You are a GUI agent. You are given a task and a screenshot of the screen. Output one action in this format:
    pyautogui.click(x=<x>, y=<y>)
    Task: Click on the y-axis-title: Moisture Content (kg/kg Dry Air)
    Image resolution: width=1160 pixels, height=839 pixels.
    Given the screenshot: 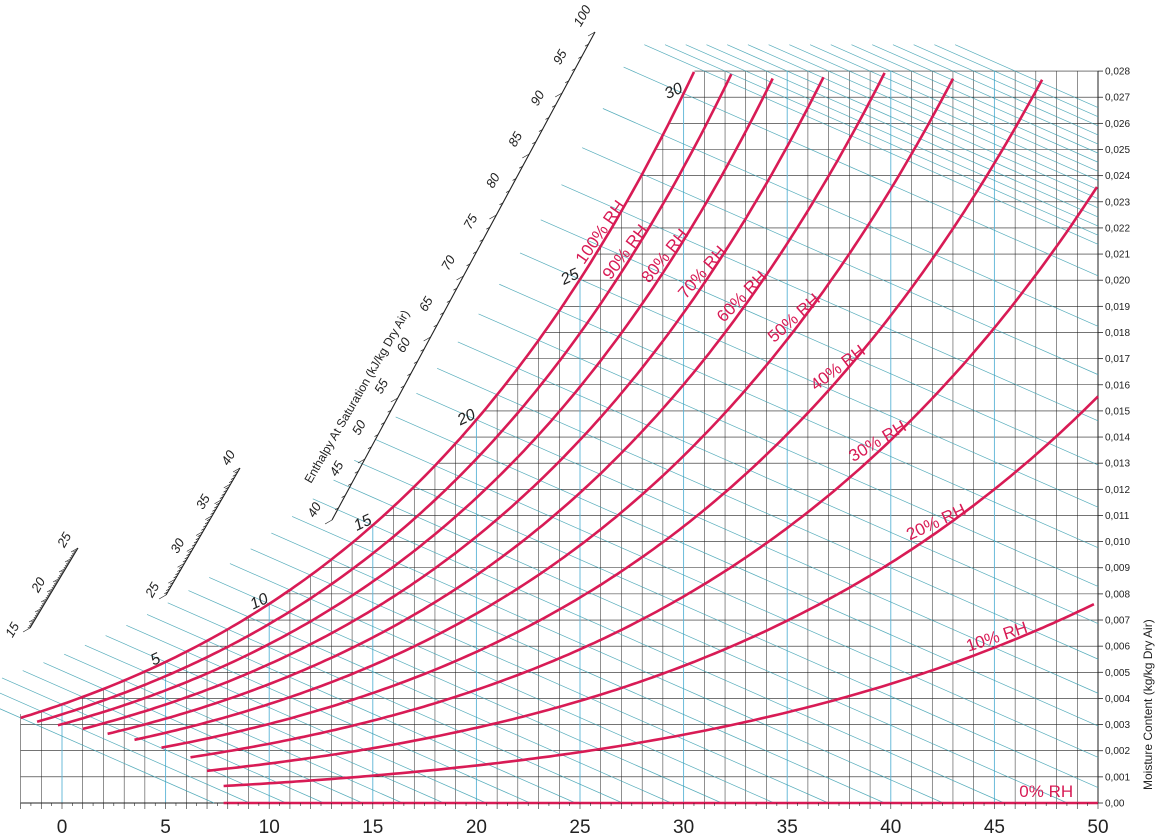 What is the action you would take?
    pyautogui.click(x=1148, y=704)
    